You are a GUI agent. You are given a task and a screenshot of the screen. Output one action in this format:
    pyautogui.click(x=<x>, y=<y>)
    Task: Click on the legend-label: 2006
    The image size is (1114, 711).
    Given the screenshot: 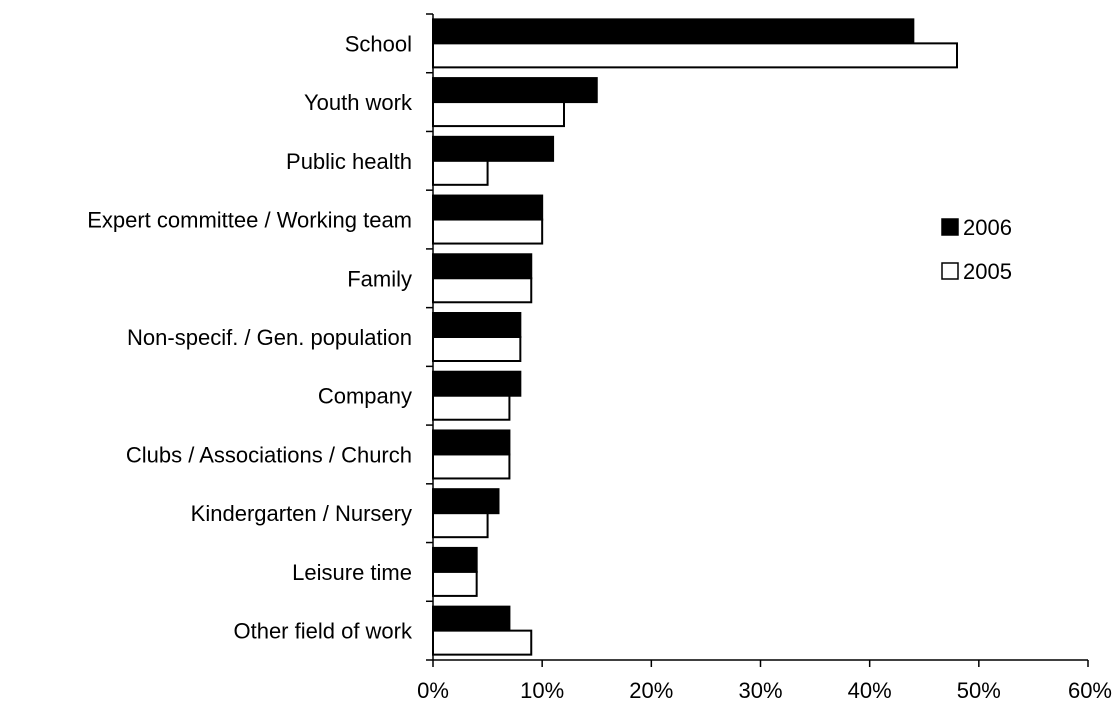 What is the action you would take?
    pyautogui.click(x=987, y=227)
    